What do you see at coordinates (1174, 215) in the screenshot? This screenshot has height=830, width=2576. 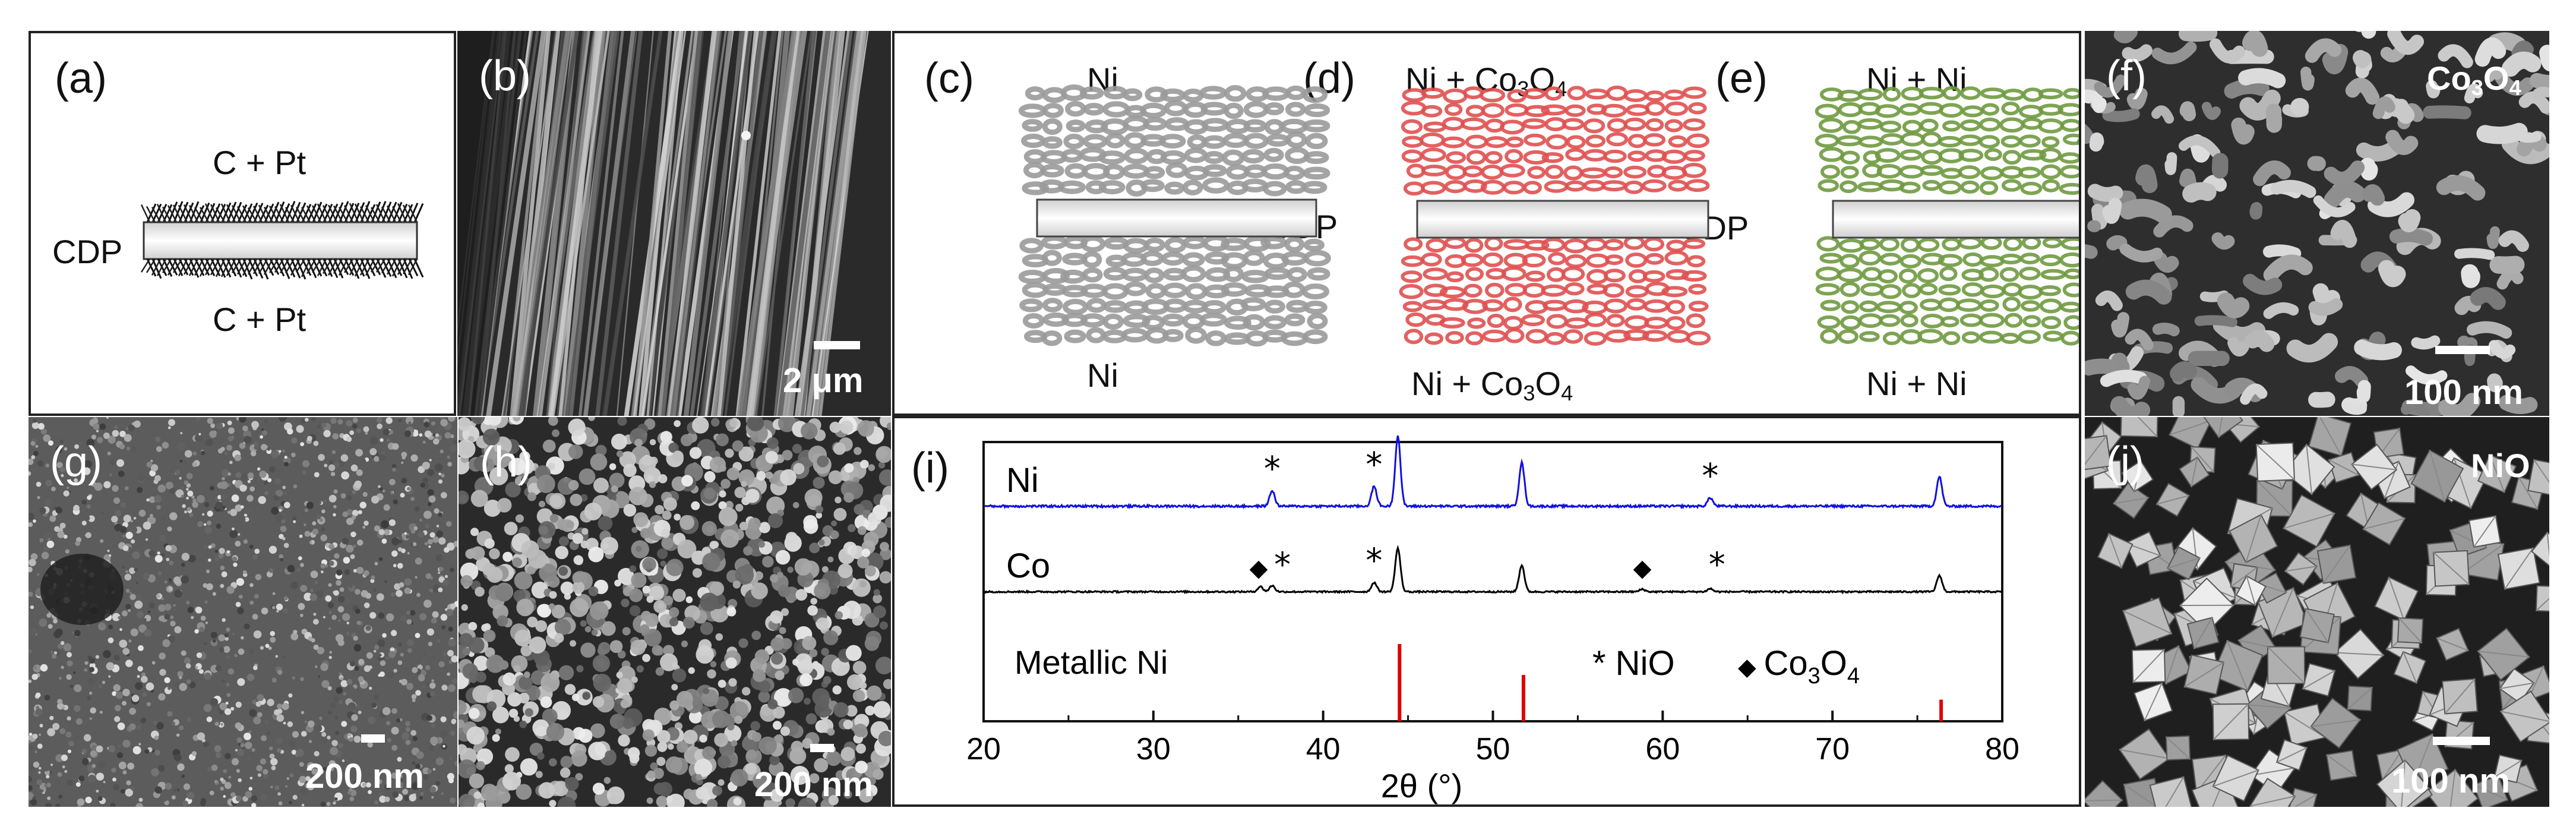 I see `mesh-c` at bounding box center [1174, 215].